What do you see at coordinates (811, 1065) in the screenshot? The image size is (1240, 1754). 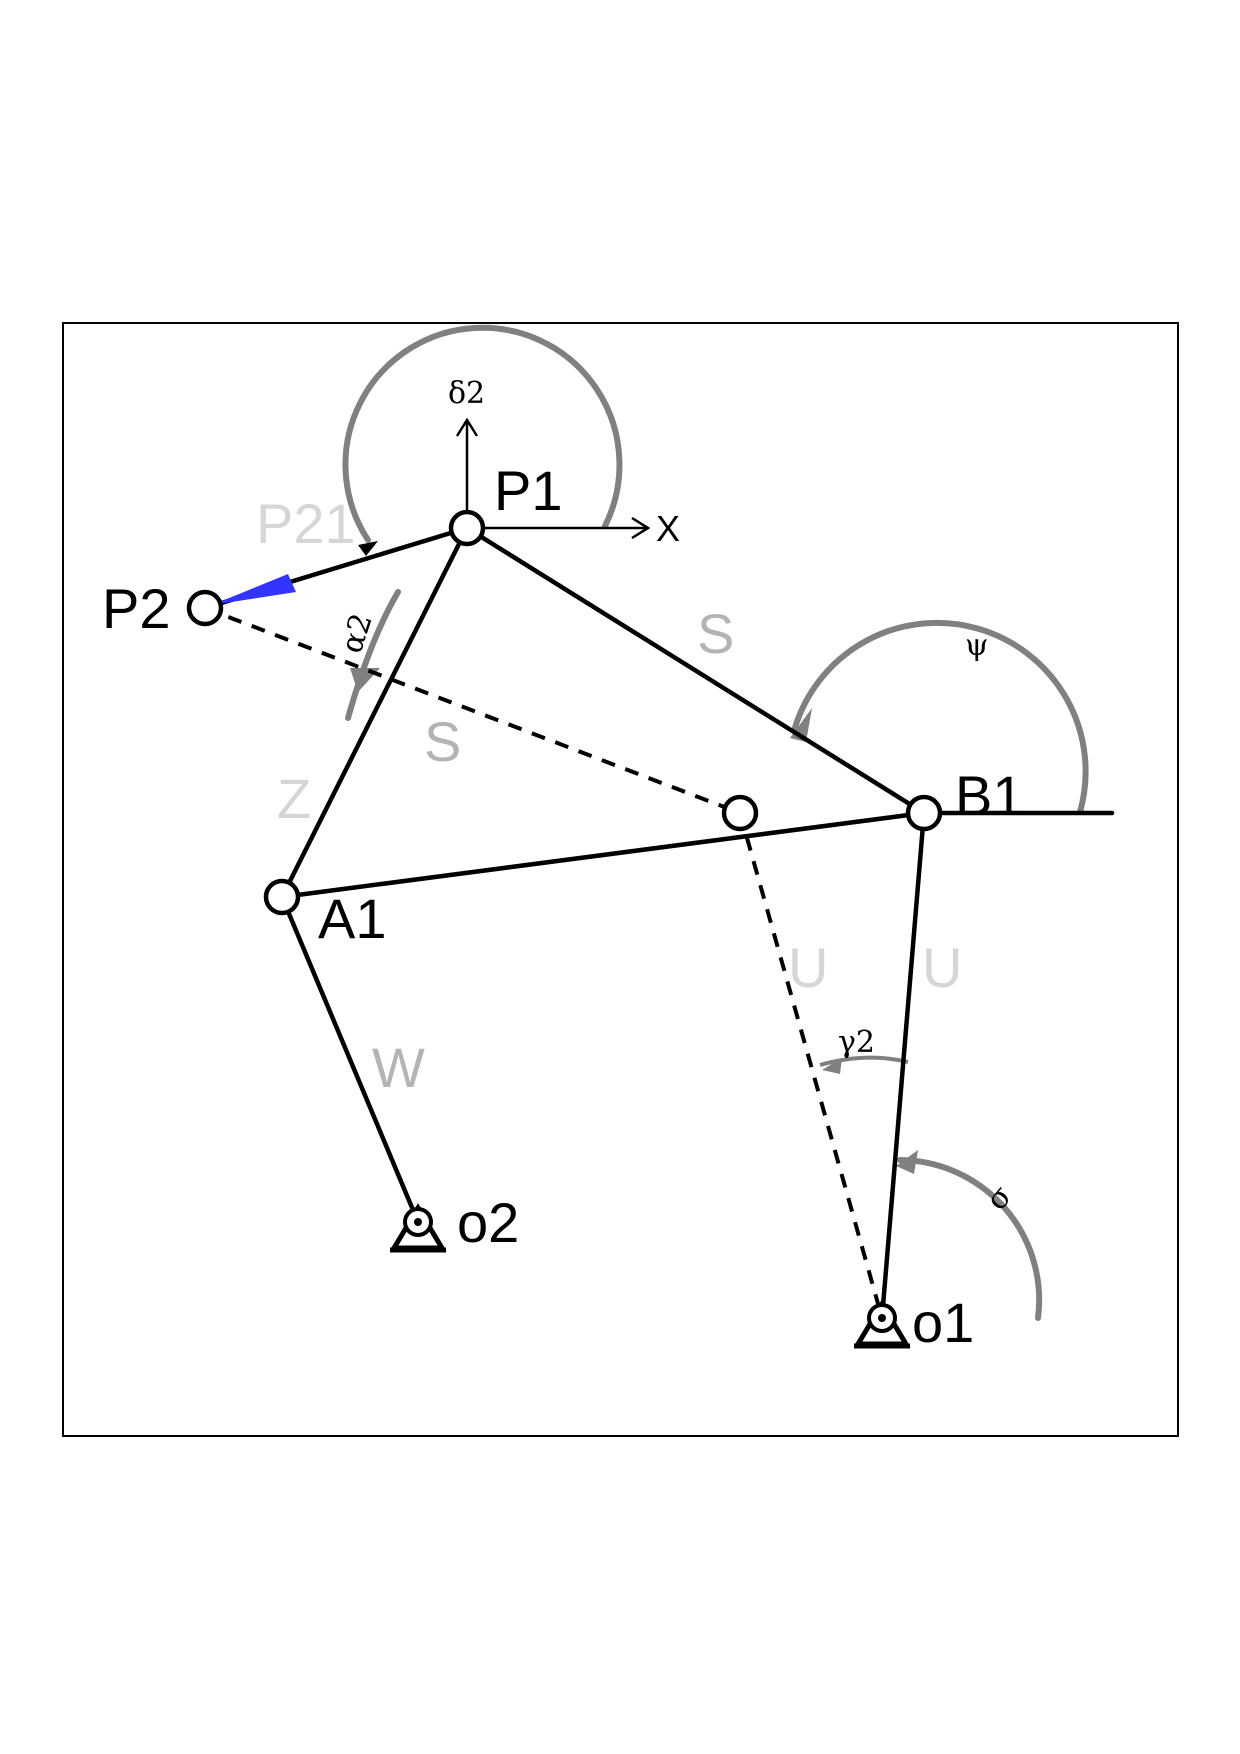 I see `dashed-line-b2-to-o1` at bounding box center [811, 1065].